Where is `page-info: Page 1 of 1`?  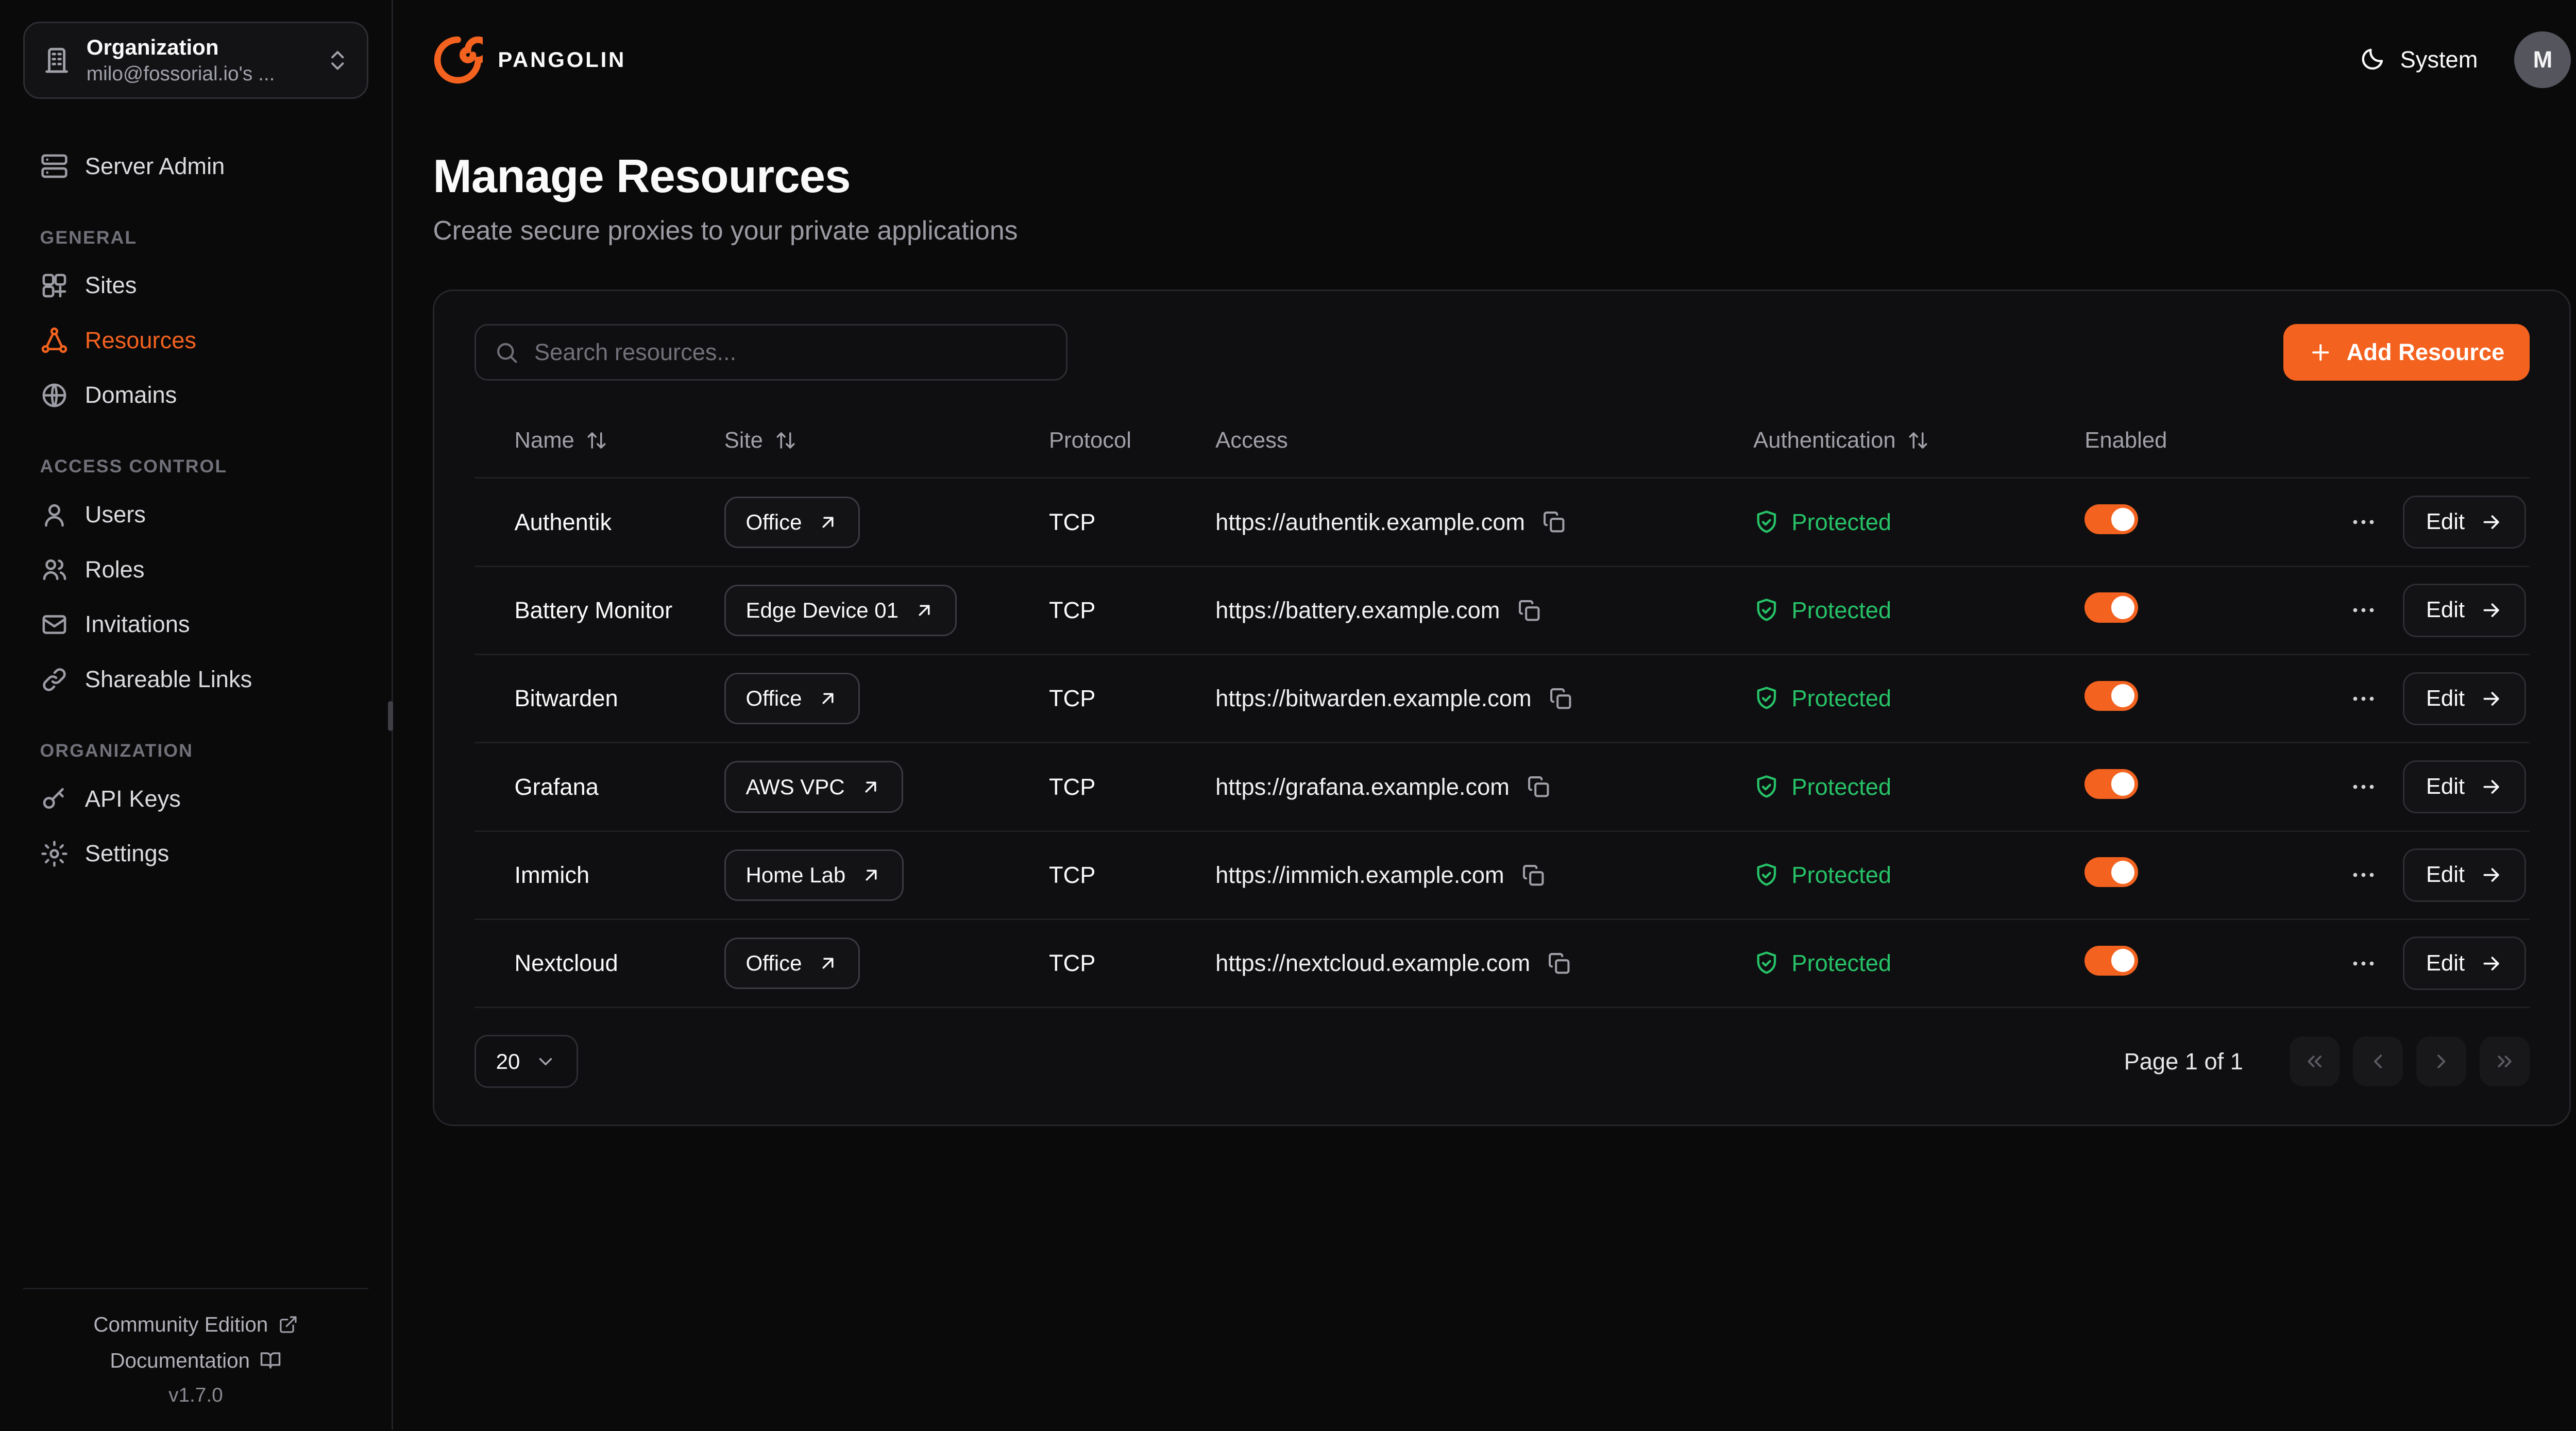 page-info: Page 1 of 1 is located at coordinates (2183, 1061).